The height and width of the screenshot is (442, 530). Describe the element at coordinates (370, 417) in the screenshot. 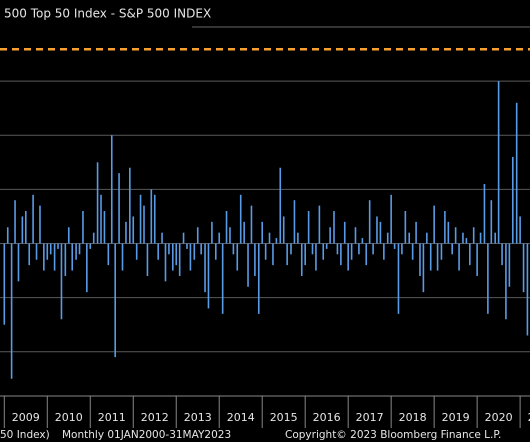

I see `x-tick-label: 2017` at that location.